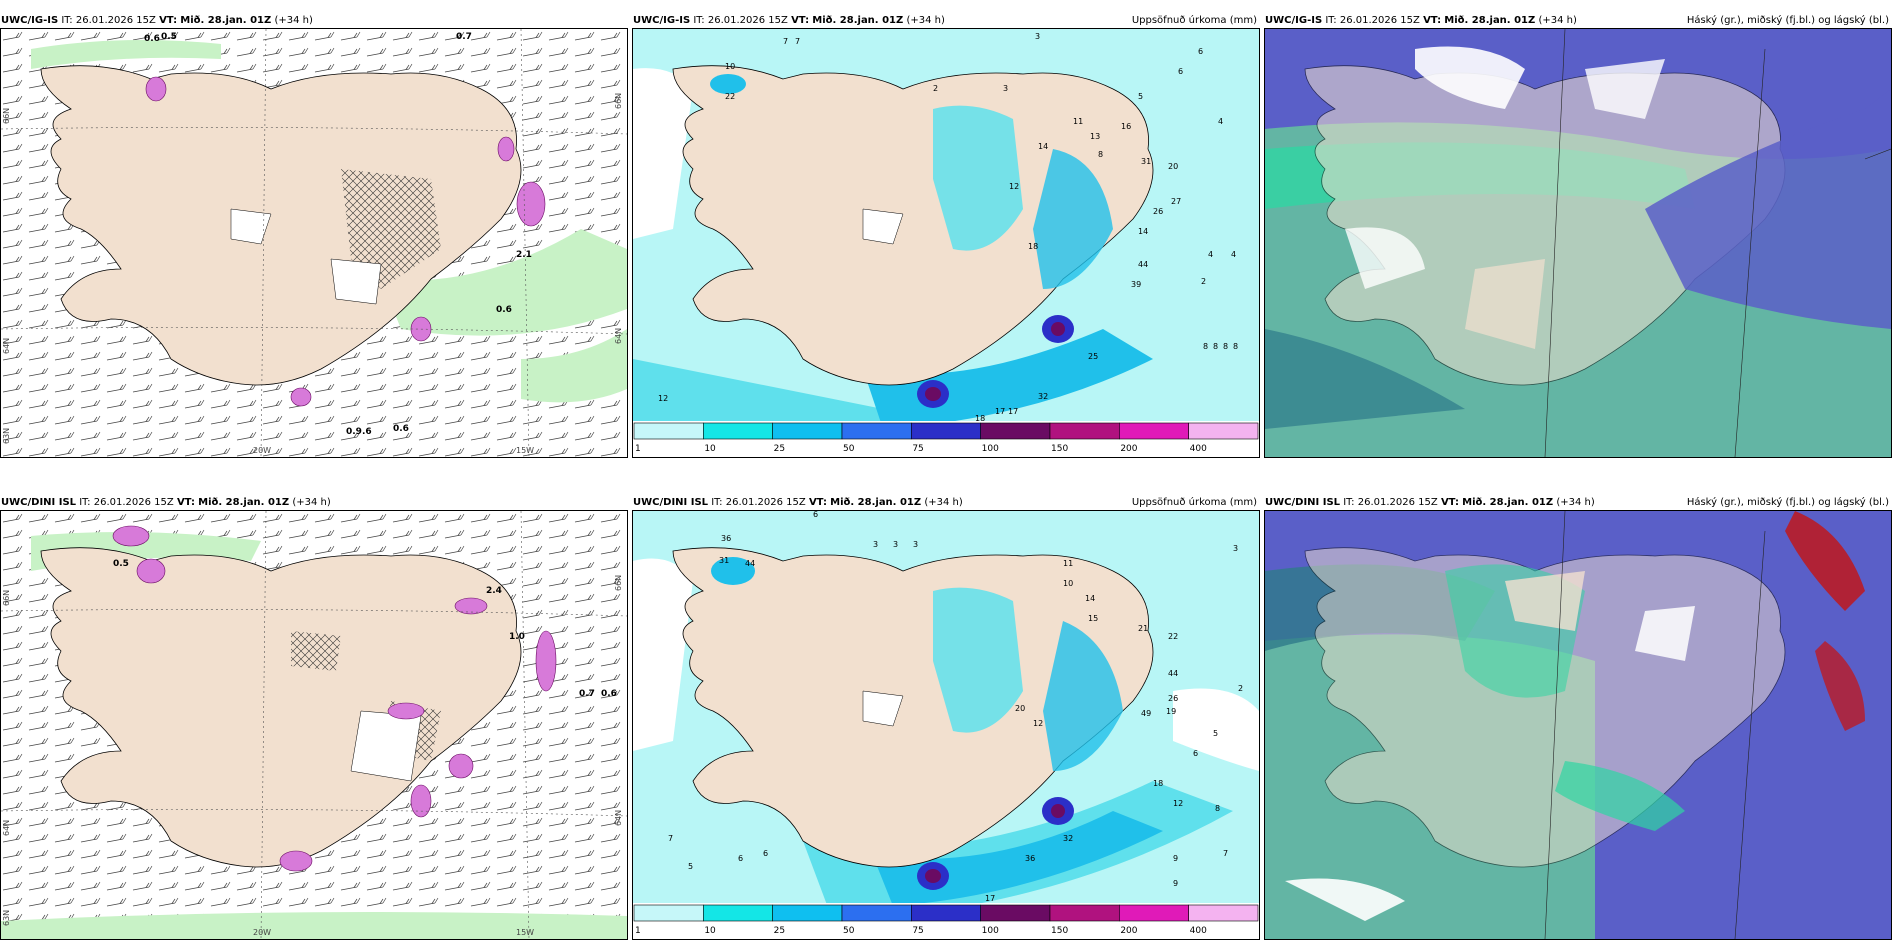 The width and height of the screenshot is (1900, 950). Describe the element at coordinates (638, 931) in the screenshot. I see `colorbar-tick-label: 1` at that location.